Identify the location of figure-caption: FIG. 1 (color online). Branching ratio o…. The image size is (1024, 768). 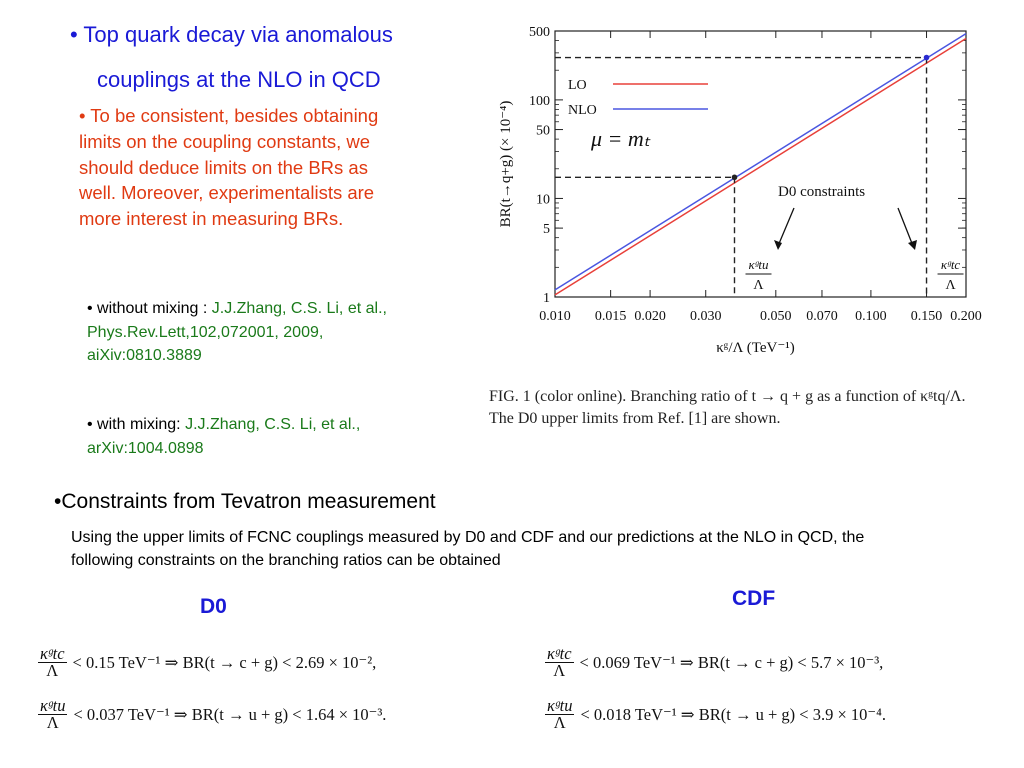
(727, 407).